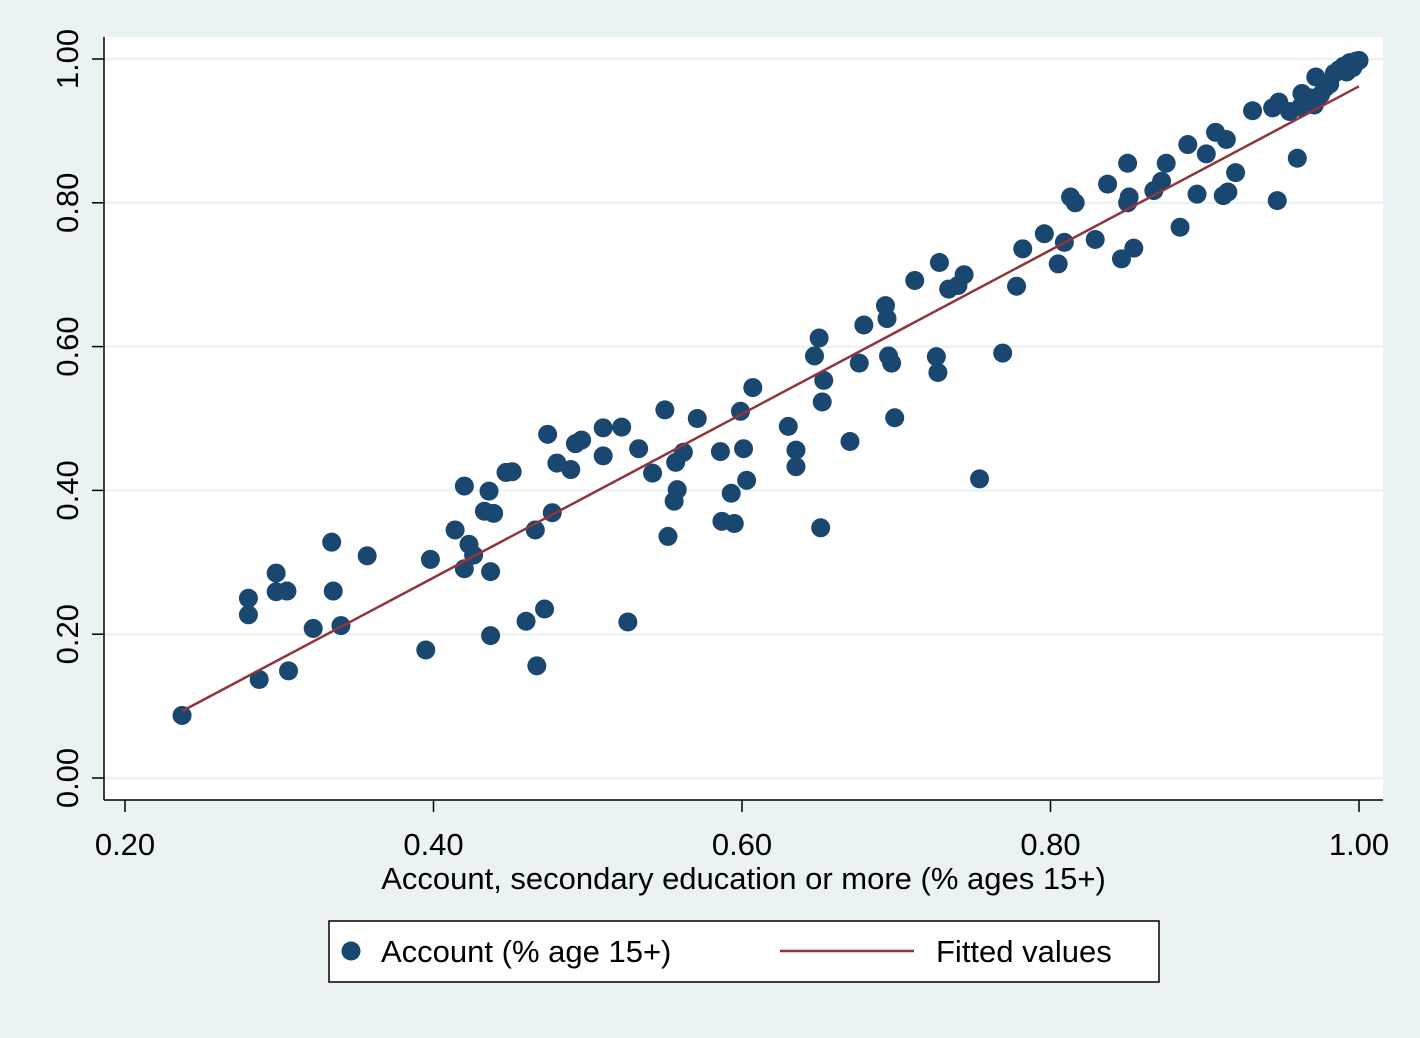 The width and height of the screenshot is (1420, 1038). What do you see at coordinates (67, 490) in the screenshot?
I see `y-tick-label: 0.40` at bounding box center [67, 490].